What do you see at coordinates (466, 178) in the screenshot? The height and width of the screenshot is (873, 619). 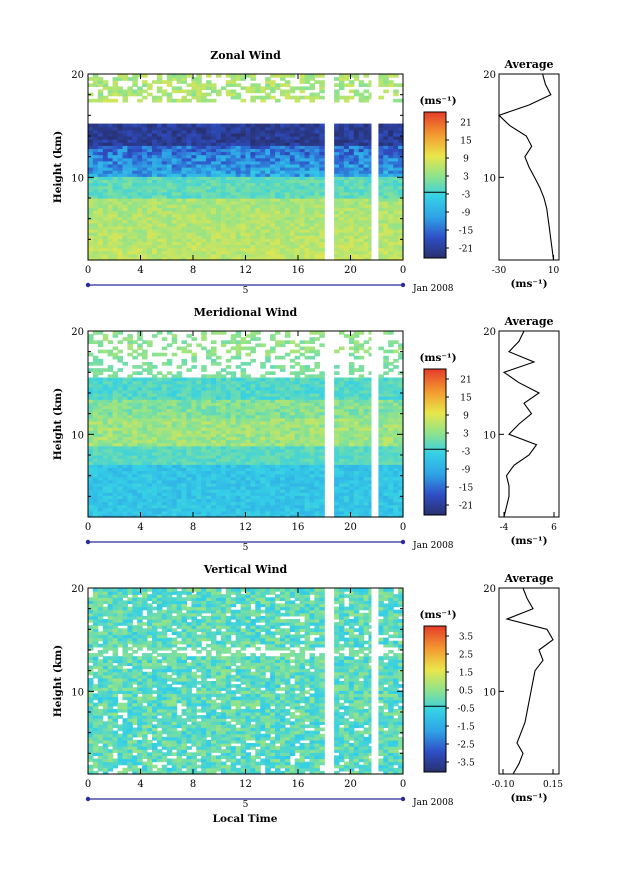 I see `colorbar-tick-label: 3` at bounding box center [466, 178].